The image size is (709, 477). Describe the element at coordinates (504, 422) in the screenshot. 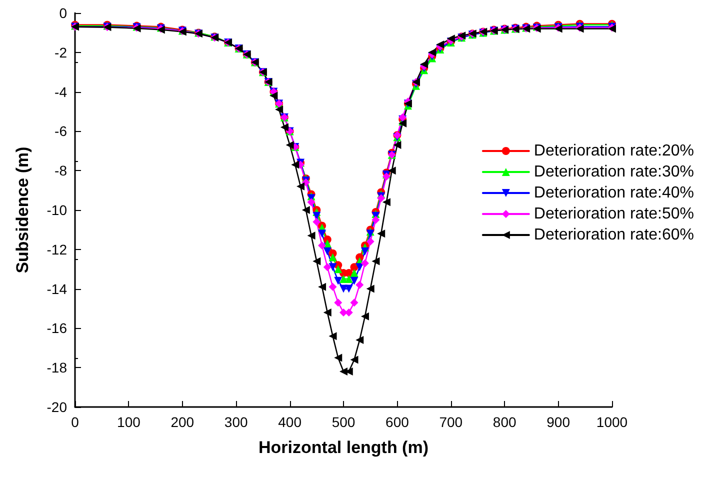

I see `x-tick-label: 800` at that location.